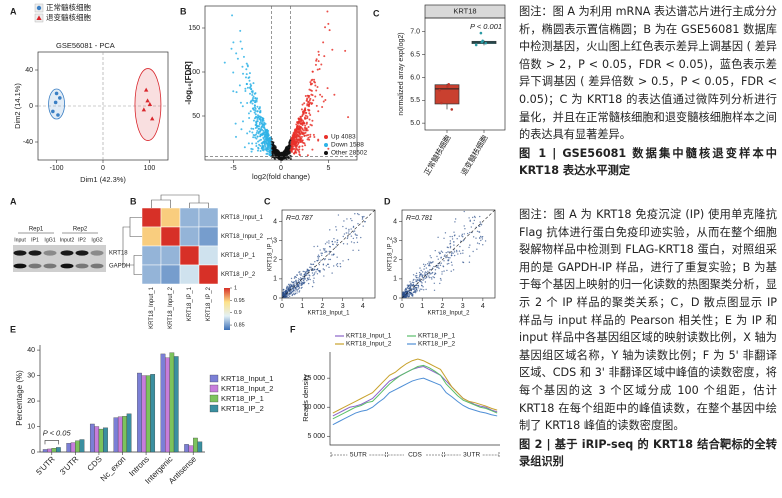 The width and height of the screenshot is (782, 498). What do you see at coordinates (369, 336) in the screenshot?
I see `legend-label: KRT18_Input_1` at bounding box center [369, 336].